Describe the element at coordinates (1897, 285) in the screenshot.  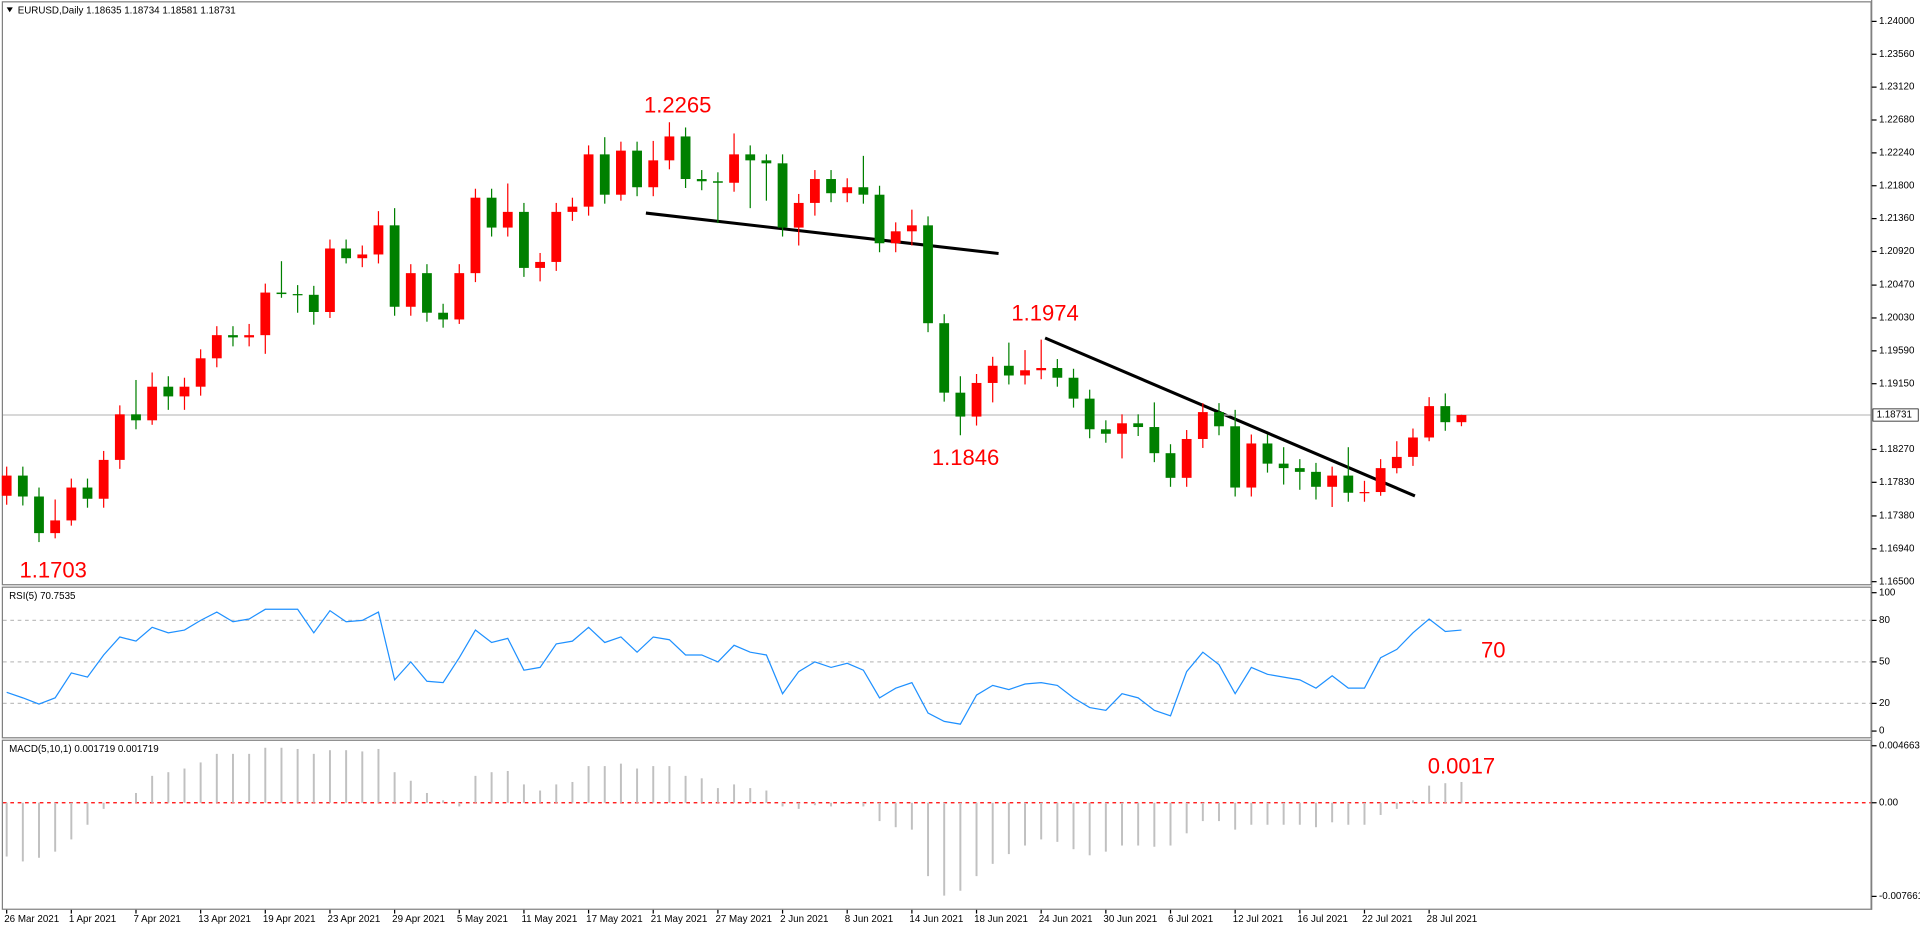
I see `y-tick-label: 1.20470` at that location.